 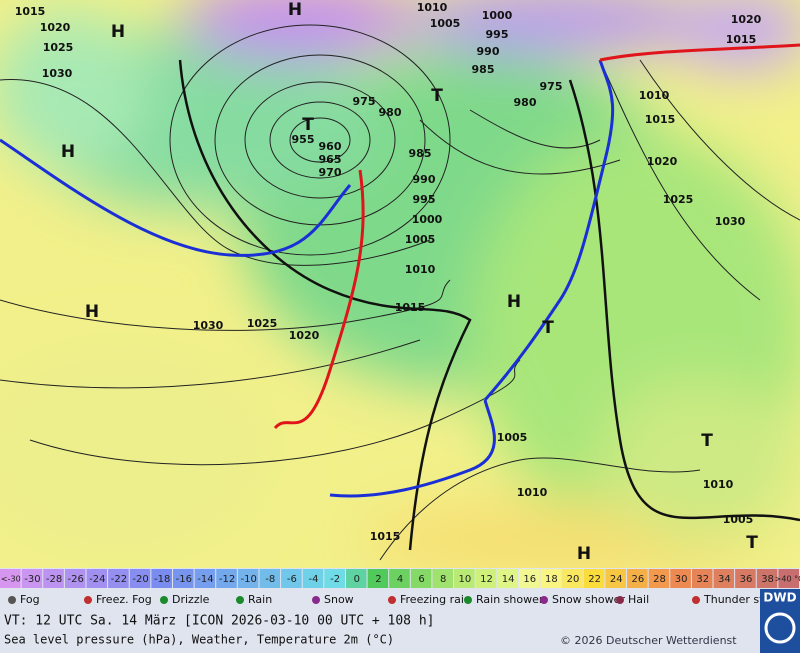 I want to click on scale-label: -16, so click(x=184, y=579).